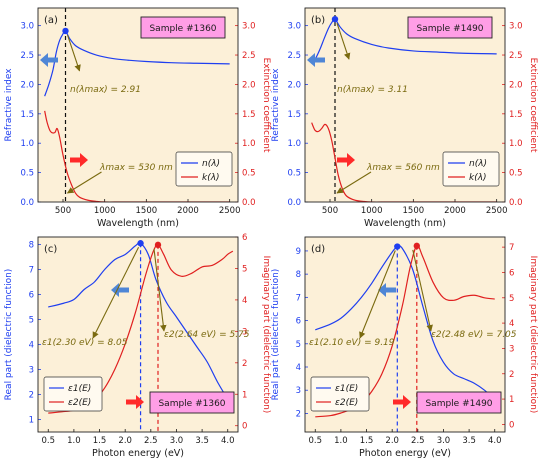 This screenshot has width=550, height=471. What do you see at coordinates (403, 168) in the screenshot?
I see `annotation-lambda: λmax = 560 nm` at bounding box center [403, 168].